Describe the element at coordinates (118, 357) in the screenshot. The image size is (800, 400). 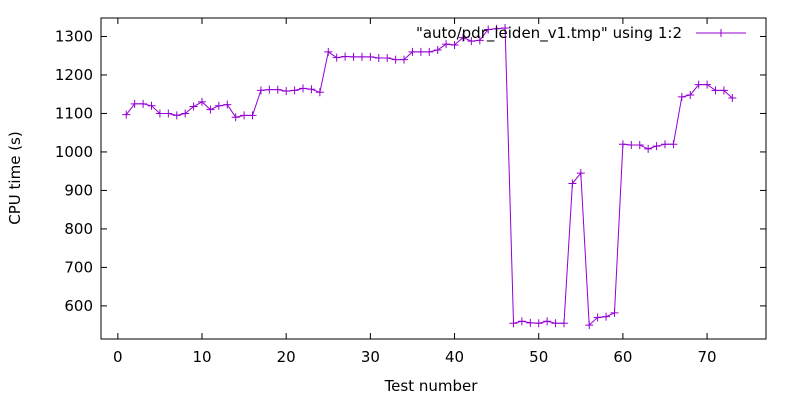
I see `x-tick-label: 0` at that location.